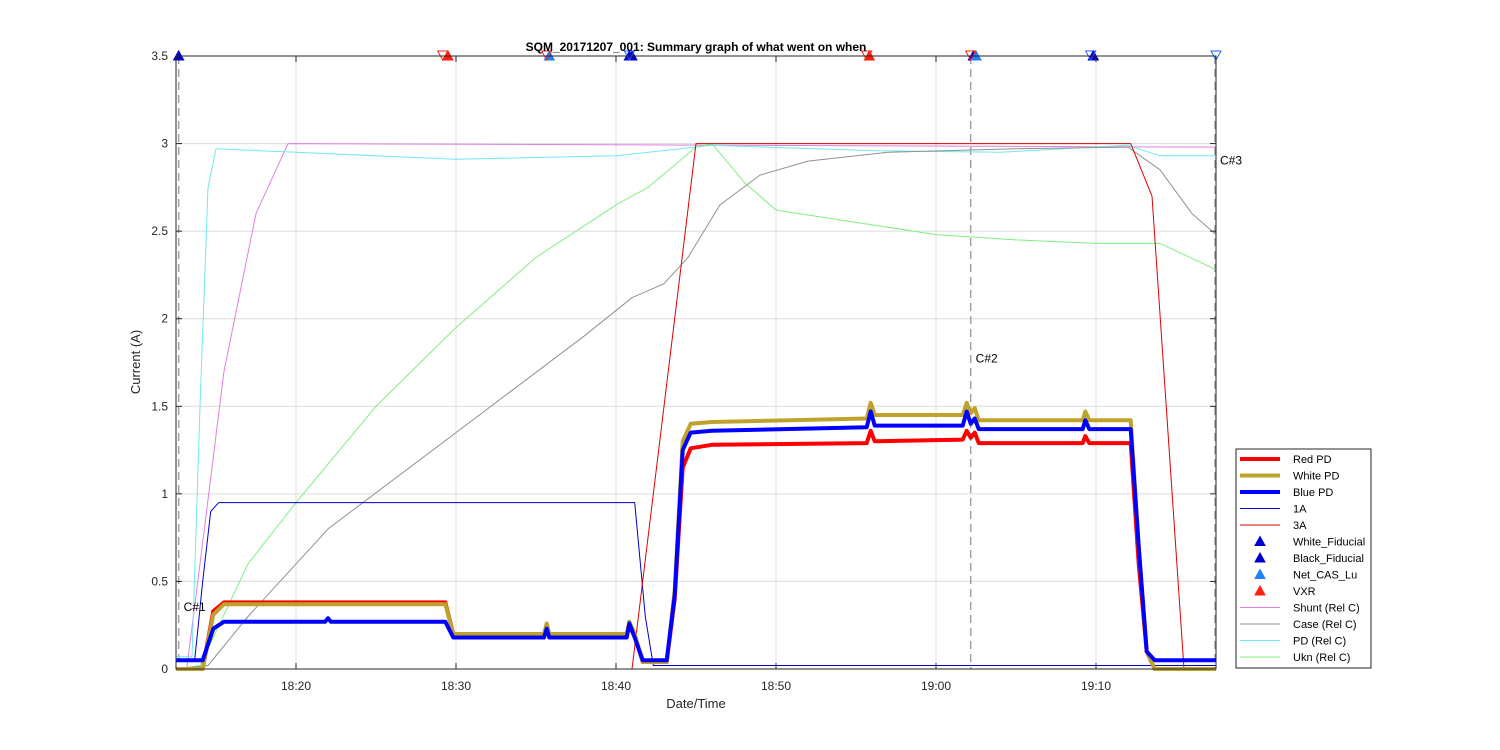  I want to click on legend-label: White PD, so click(1316, 477).